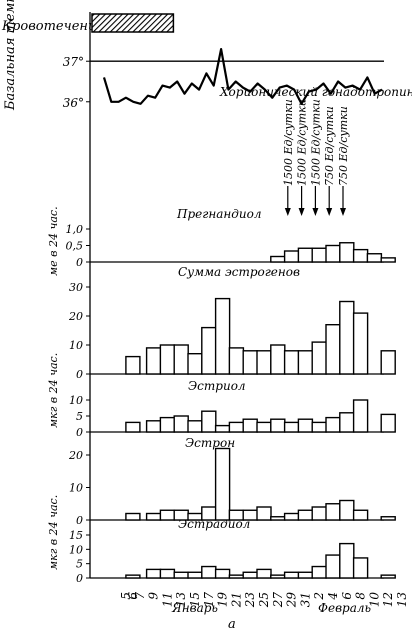  I want to click on basal-temp-ylabel: Базальная температура, so click(10, 55).